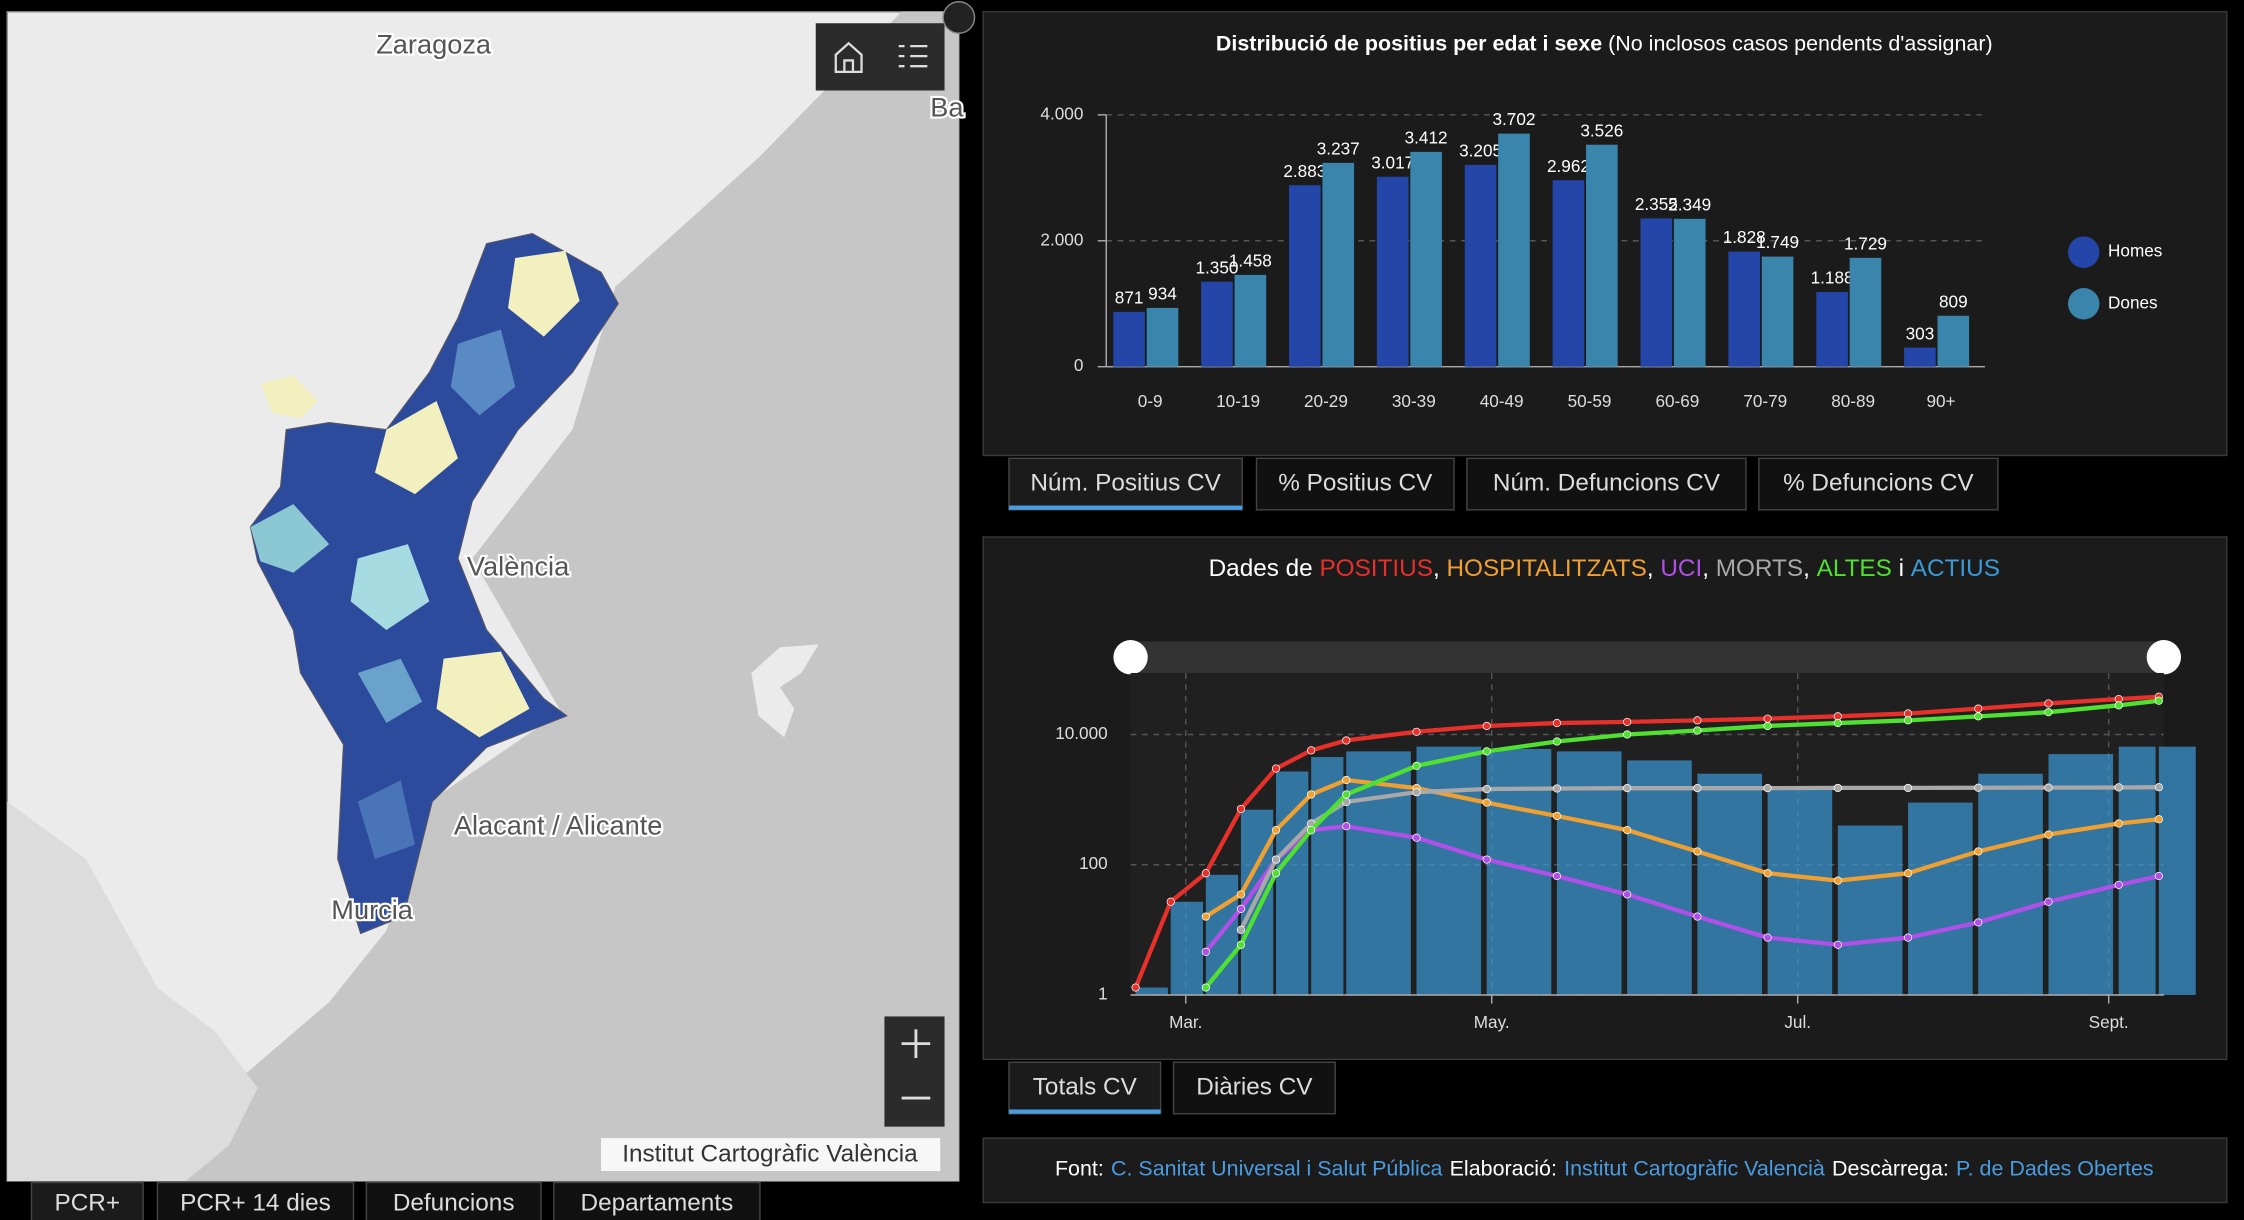 The height and width of the screenshot is (1220, 2244). I want to click on expand-button, so click(959, 17).